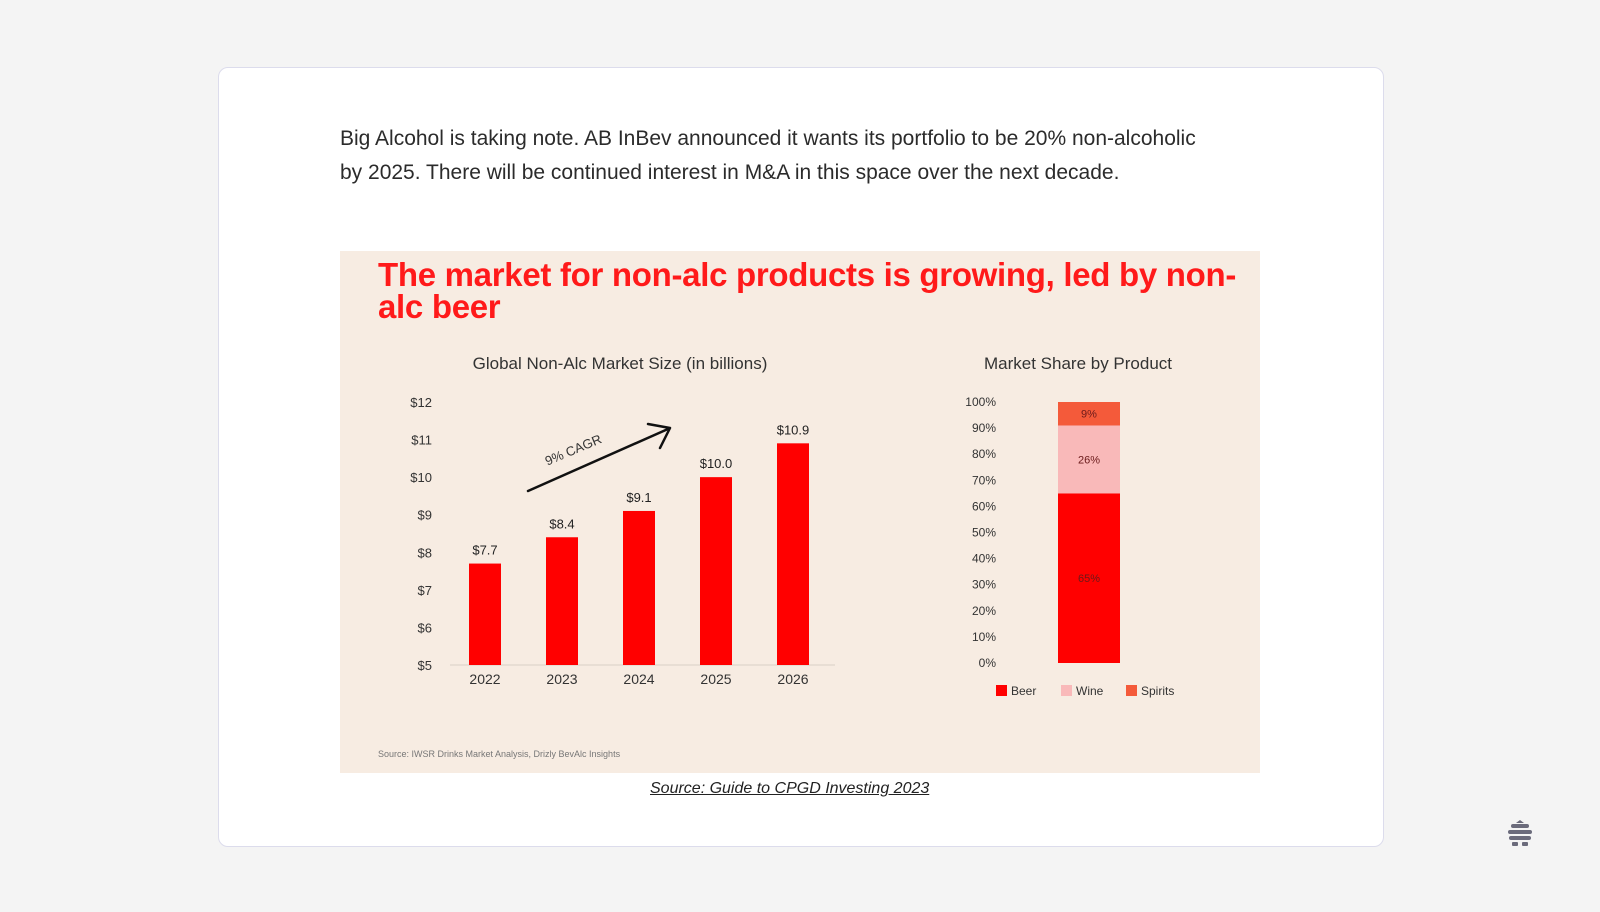 The width and height of the screenshot is (1600, 912). What do you see at coordinates (984, 454) in the screenshot?
I see `share-y-tick-label: 80%` at bounding box center [984, 454].